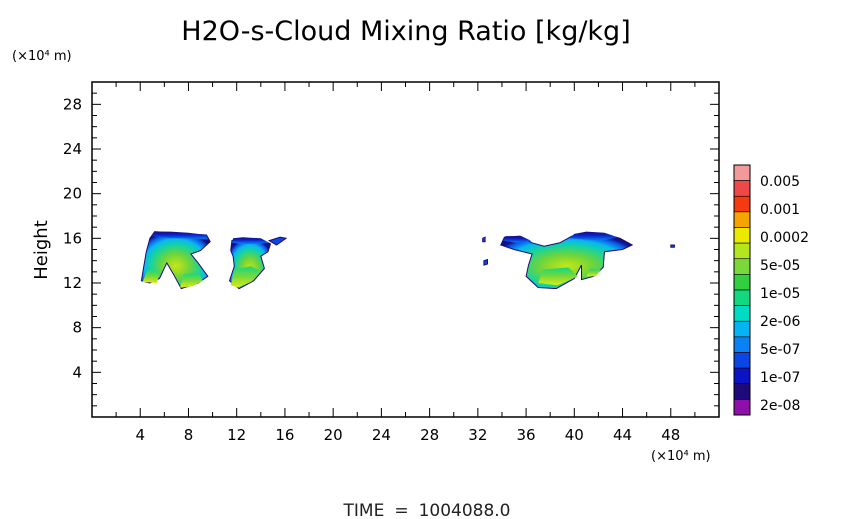  I want to click on y-tick-label: 24, so click(72, 149).